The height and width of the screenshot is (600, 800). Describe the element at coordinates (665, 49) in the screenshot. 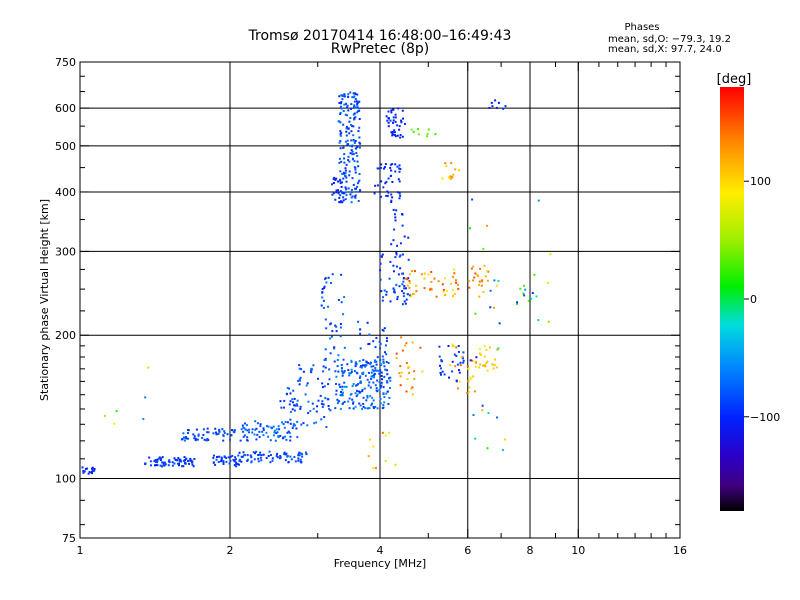

I see `stats-line-x: mean, sd,X: 97.7, 24.0` at that location.